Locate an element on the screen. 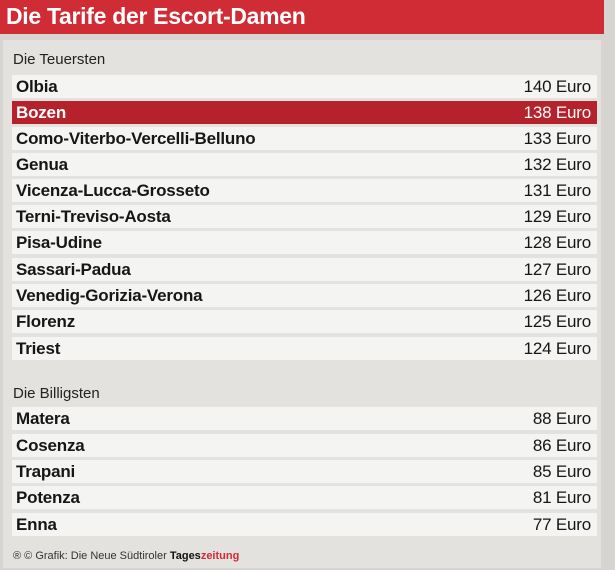  table-row: Genua 132 Euro is located at coordinates (304, 164).